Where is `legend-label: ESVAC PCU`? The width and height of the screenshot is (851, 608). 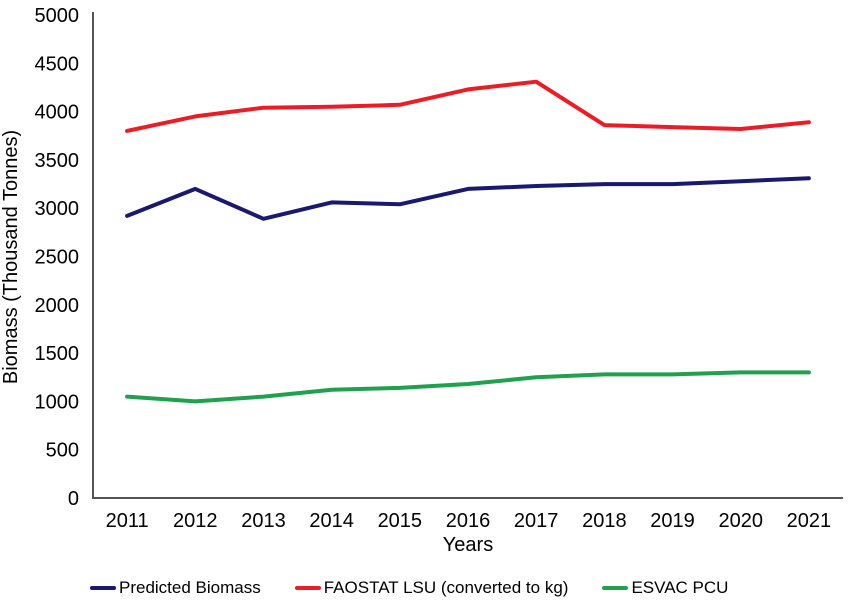 legend-label: ESVAC PCU is located at coordinates (680, 587).